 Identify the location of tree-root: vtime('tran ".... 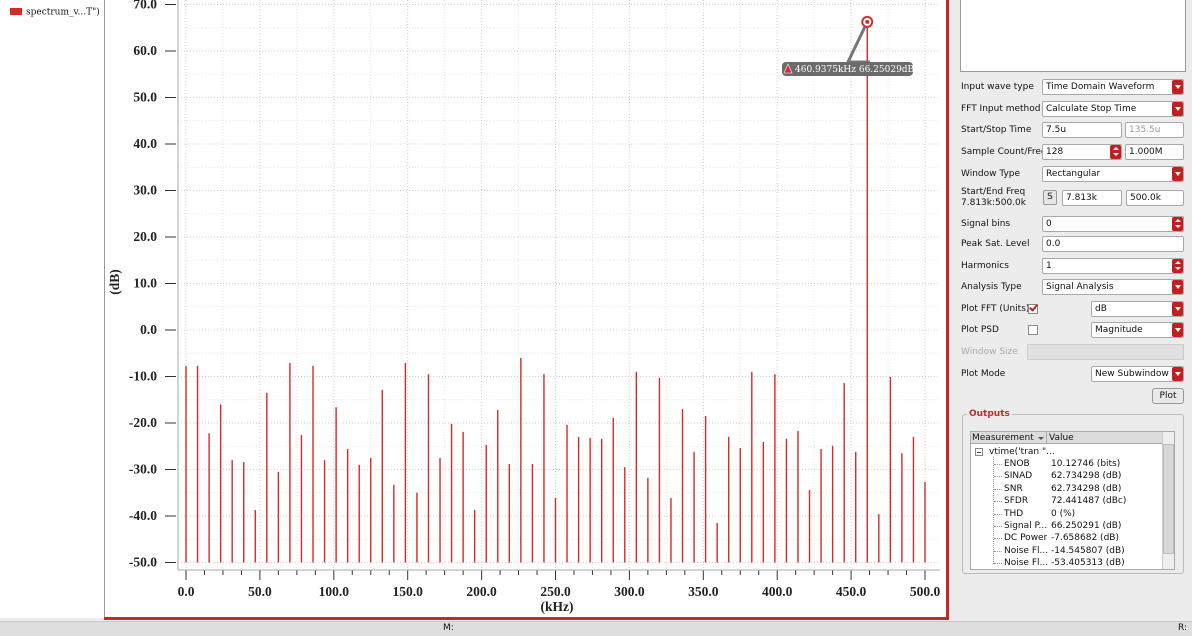
(1022, 452).